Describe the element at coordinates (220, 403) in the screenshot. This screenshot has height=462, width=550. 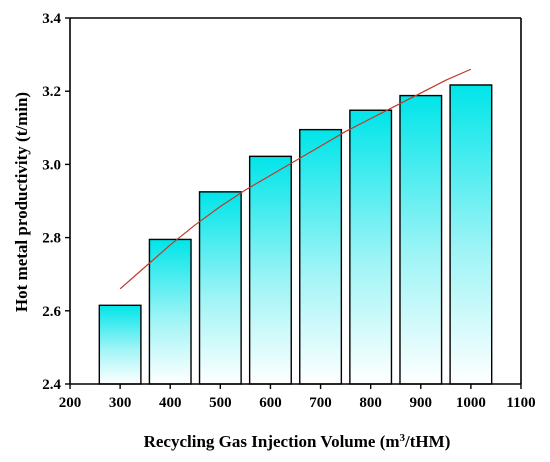
I see `x-tick-label-500: 500` at that location.